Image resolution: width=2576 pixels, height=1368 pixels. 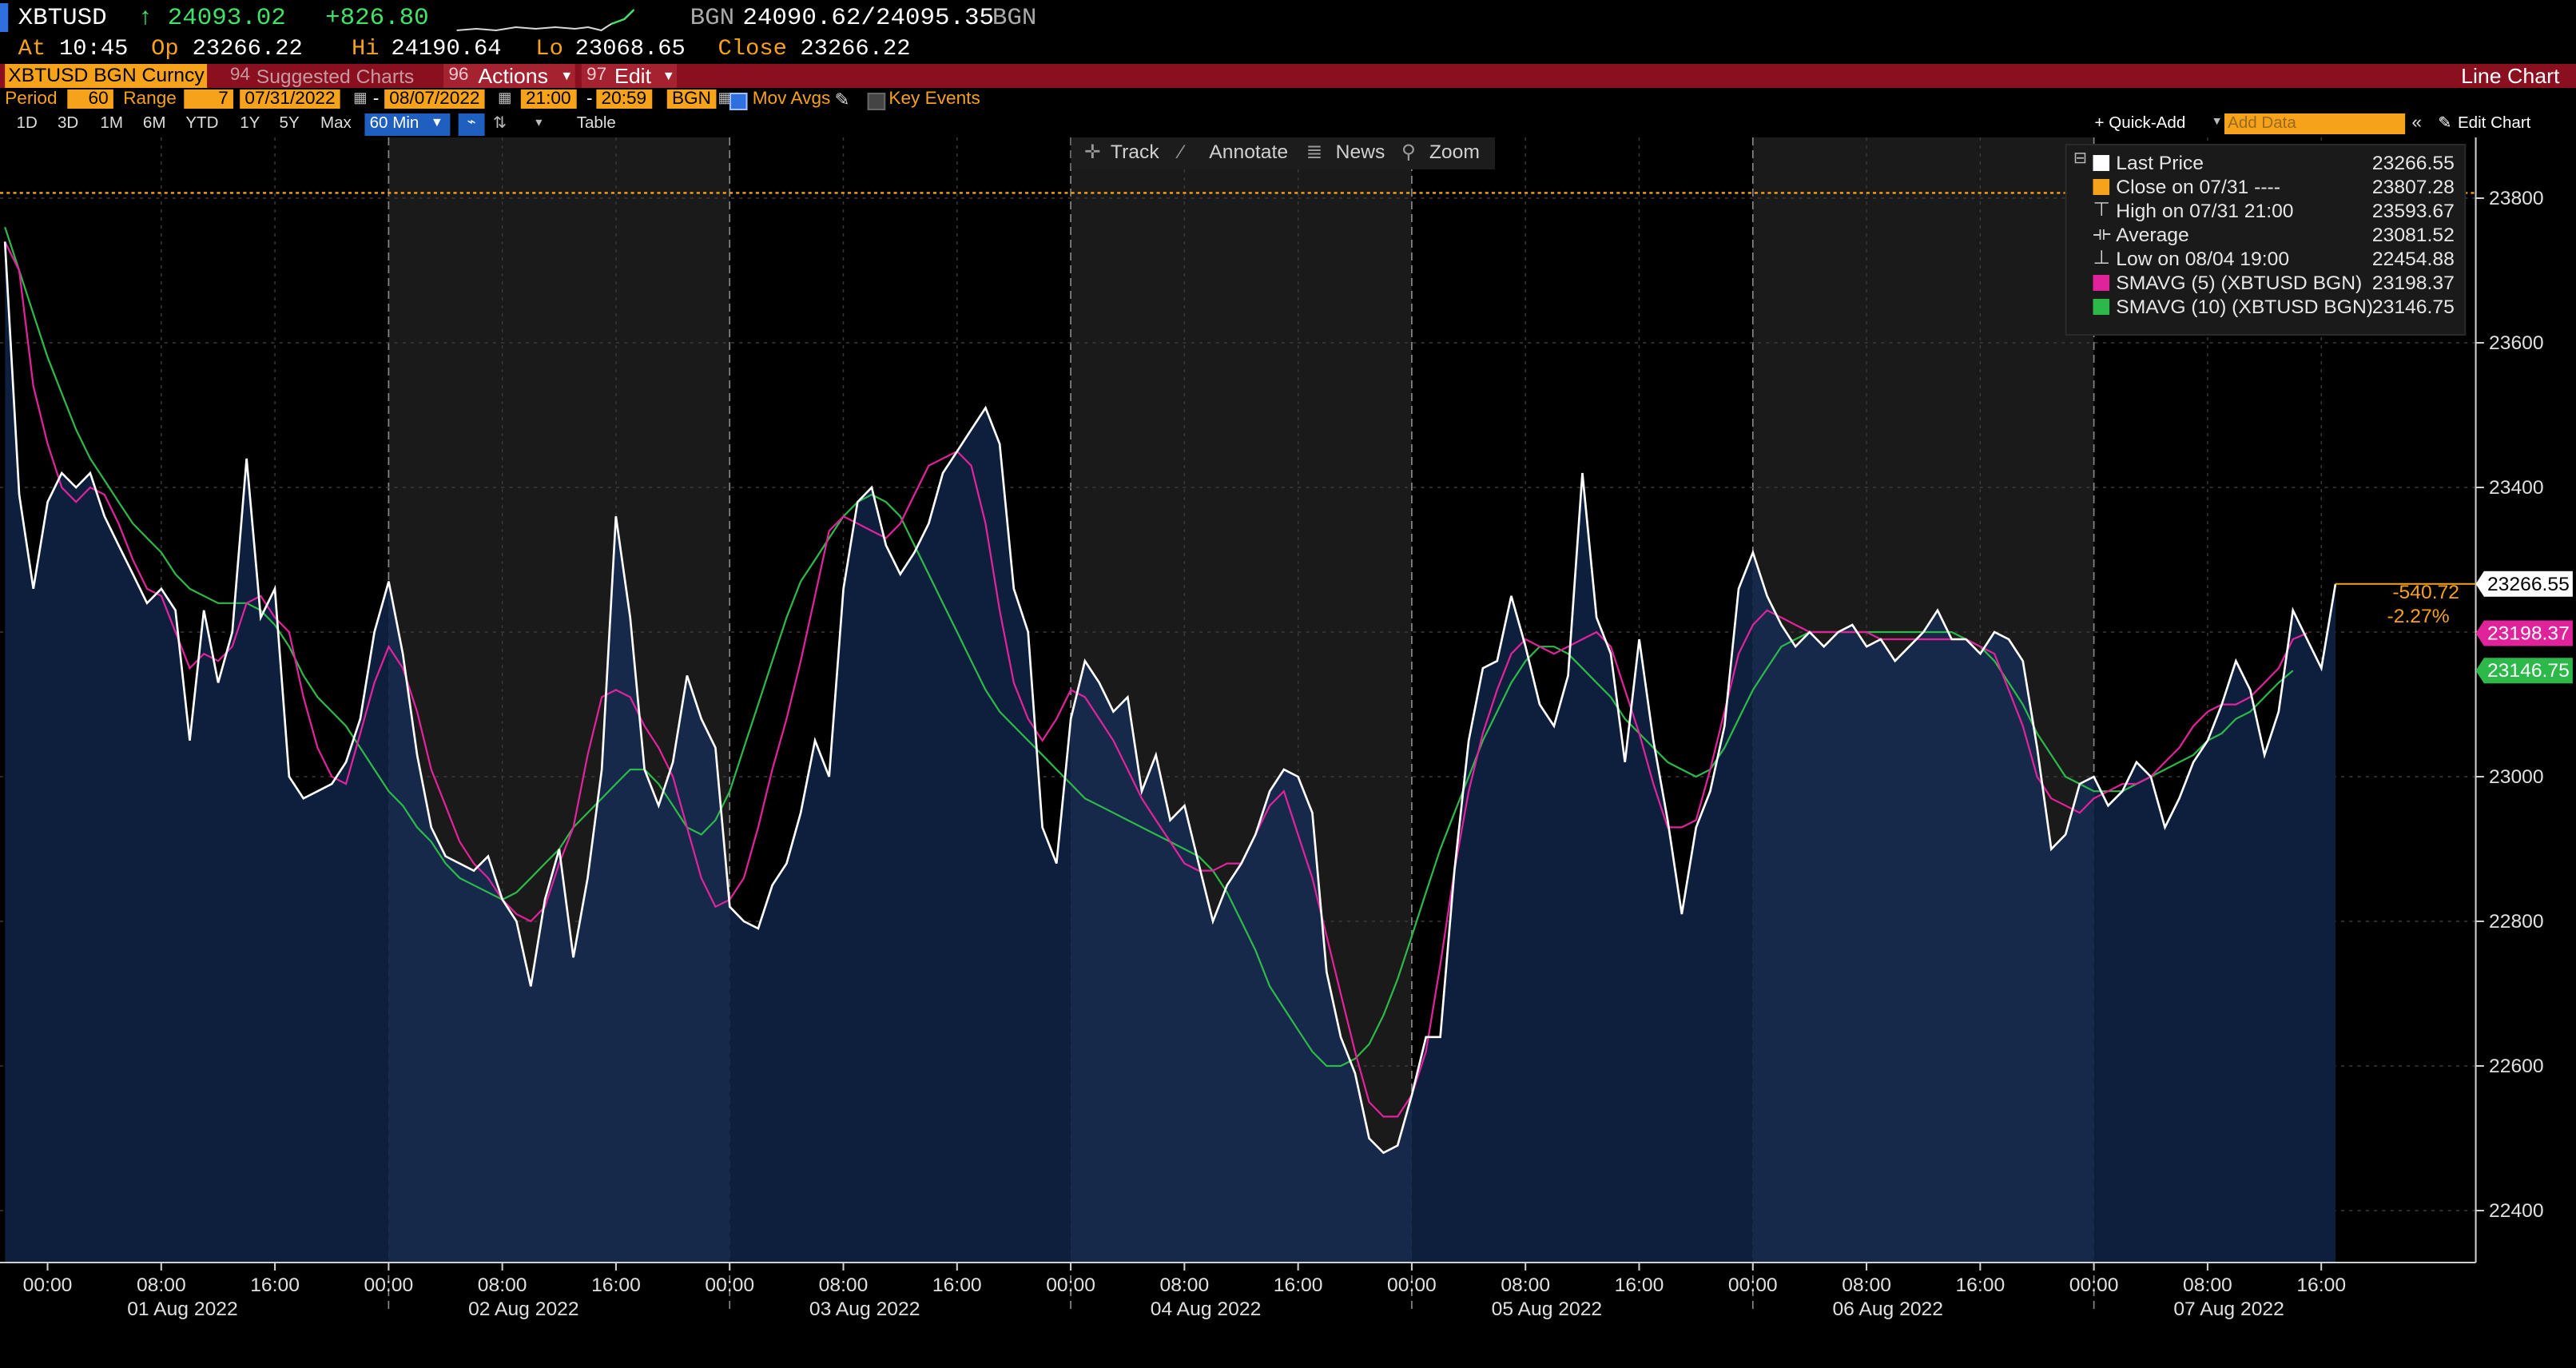 I want to click on pen-icon: ✎, so click(x=842, y=101).